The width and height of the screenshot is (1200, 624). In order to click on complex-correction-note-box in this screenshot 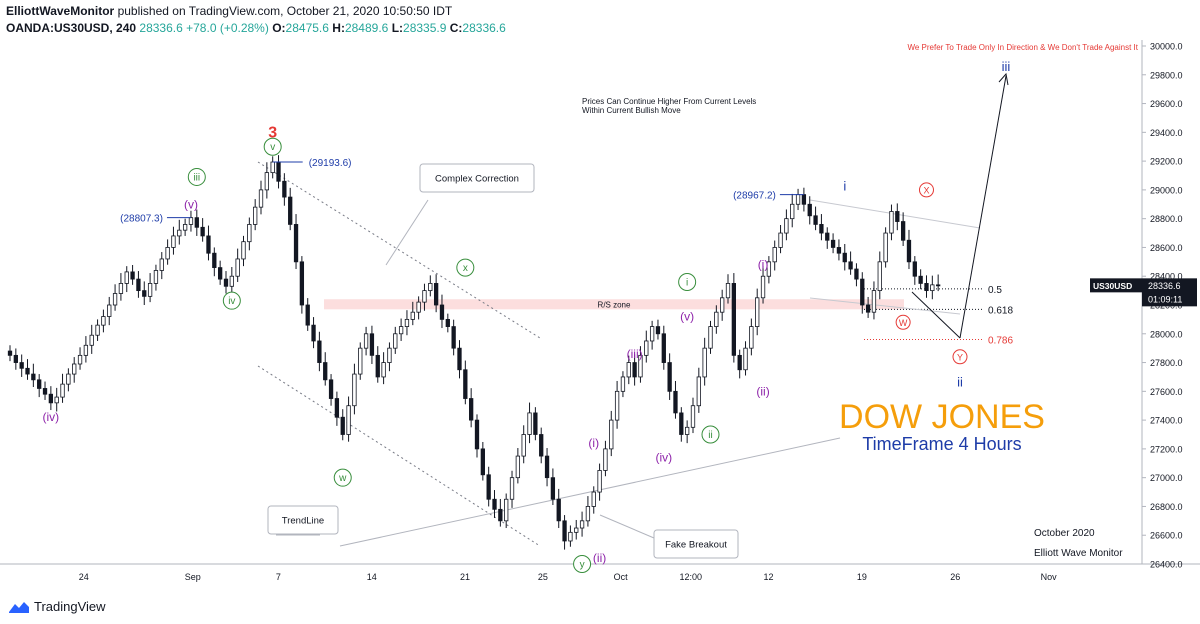, I will do `click(477, 178)`.